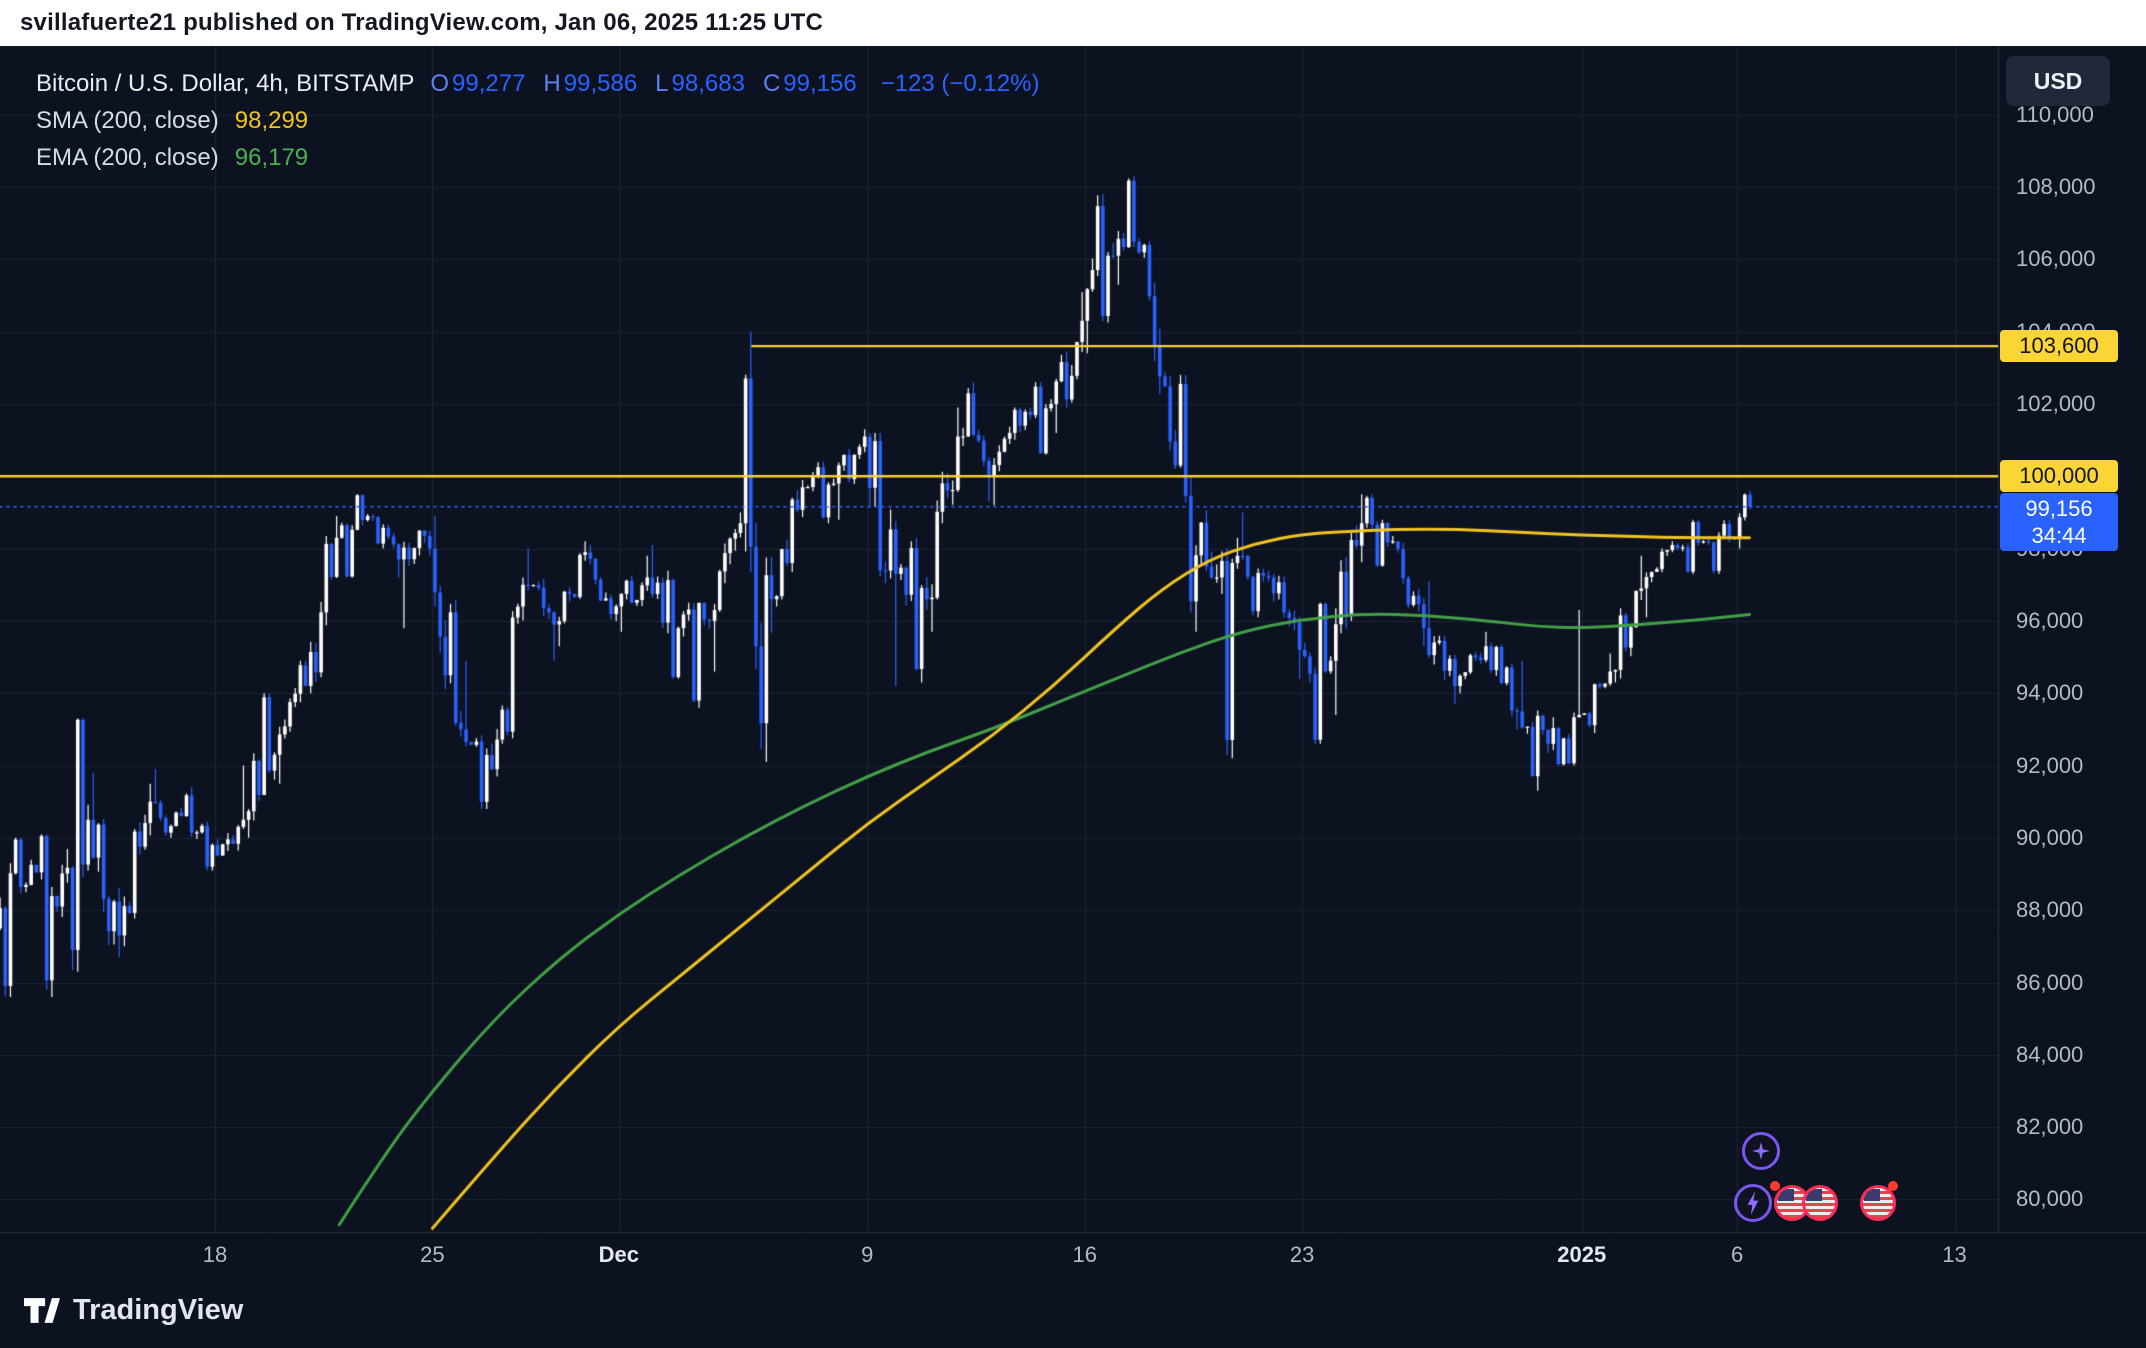 The height and width of the screenshot is (1348, 2146). Describe the element at coordinates (552, 83) in the screenshot. I see `high-label: H` at that location.